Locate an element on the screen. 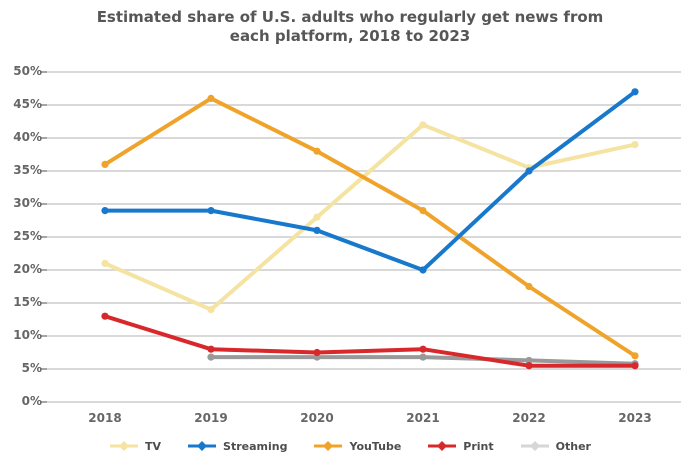  y-axis-tick-label: 15% is located at coordinates (27, 302).